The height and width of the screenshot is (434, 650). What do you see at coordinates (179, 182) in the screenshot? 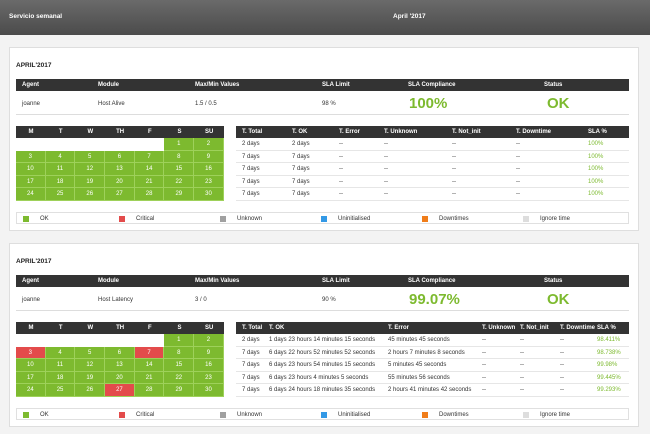
I see `calendar-day: 22` at bounding box center [179, 182].